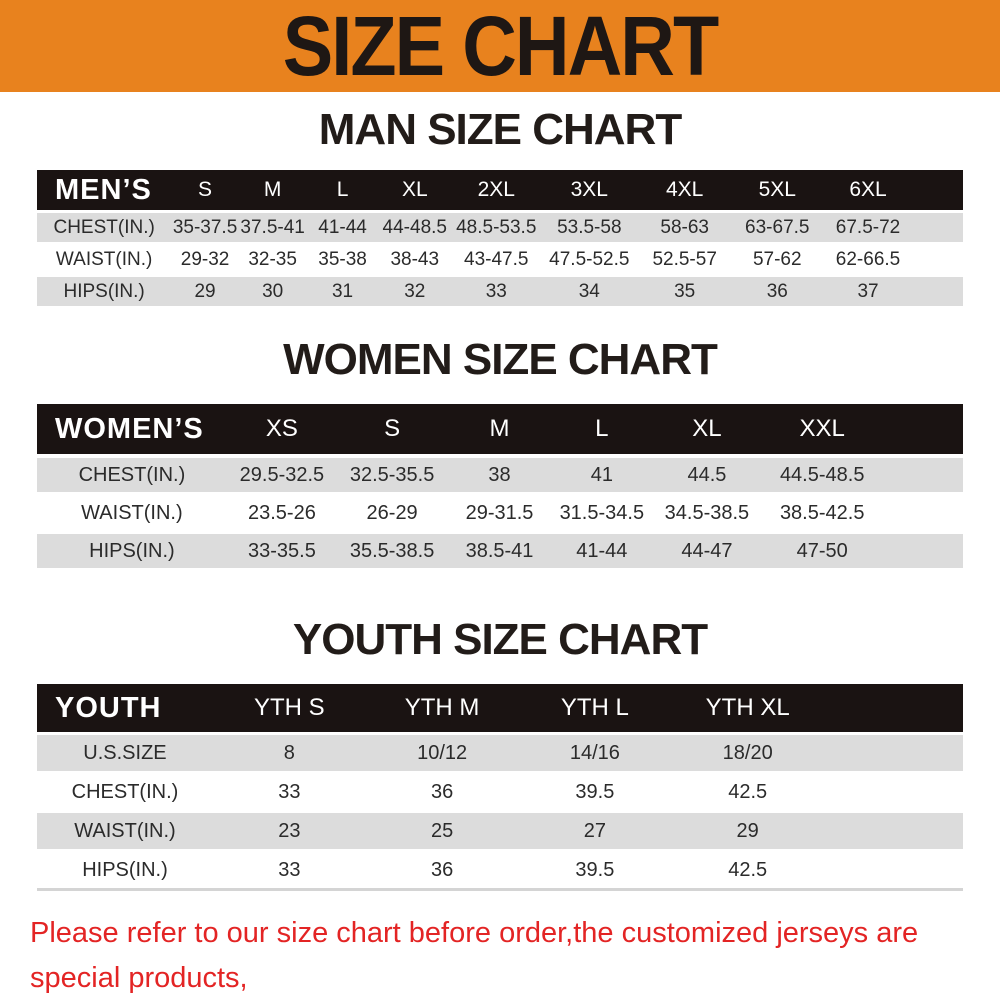  What do you see at coordinates (589, 227) in the screenshot?
I see `value-cell: 53.5-58` at bounding box center [589, 227].